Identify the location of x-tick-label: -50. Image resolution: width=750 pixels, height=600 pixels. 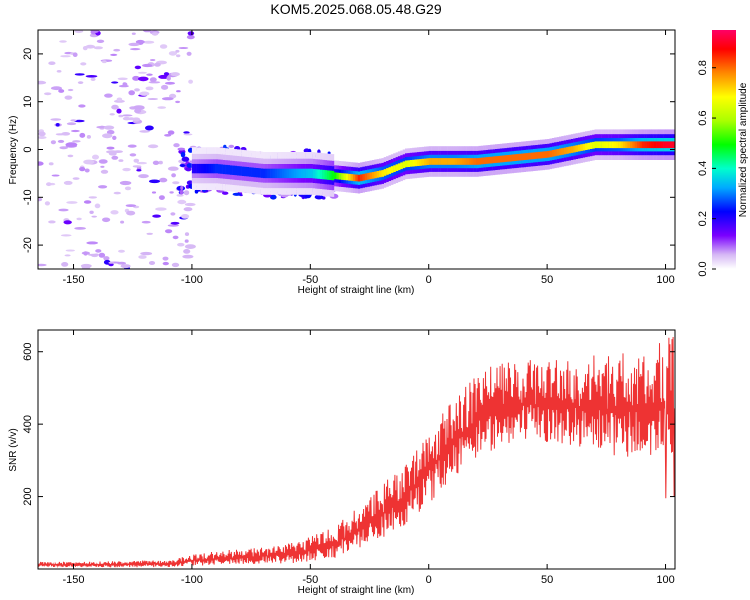
(310, 280).